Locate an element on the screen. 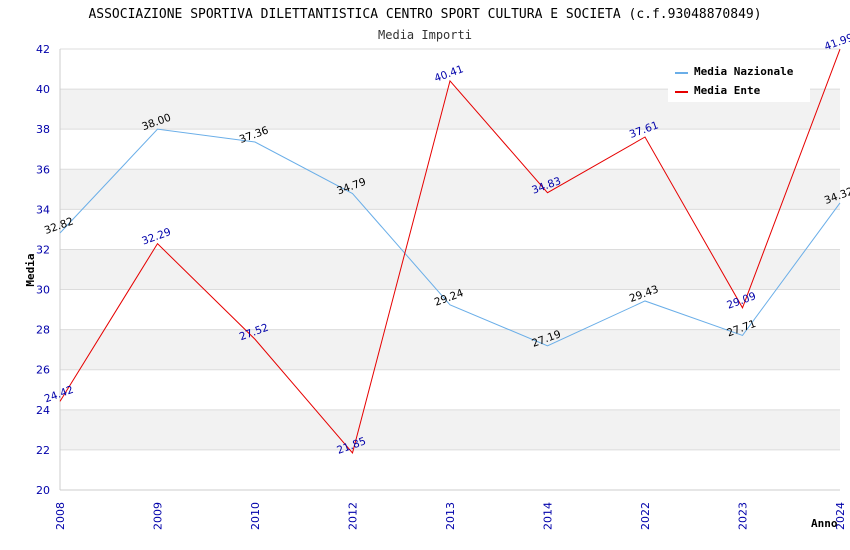 This screenshot has height=550, width=850. legend-background is located at coordinates (739, 82).